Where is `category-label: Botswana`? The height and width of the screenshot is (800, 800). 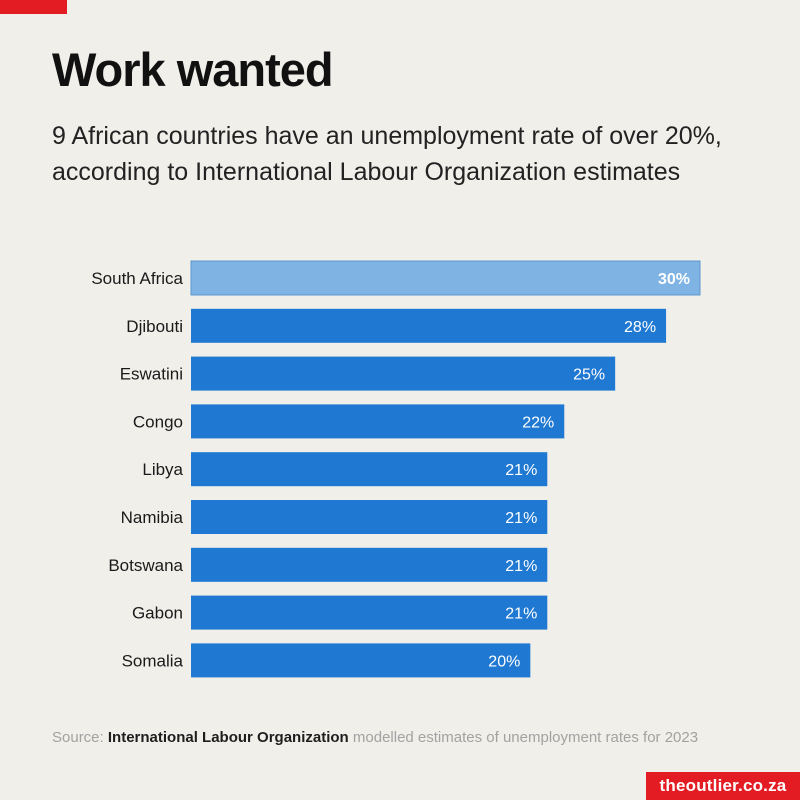 category-label: Botswana is located at coordinates (145, 565).